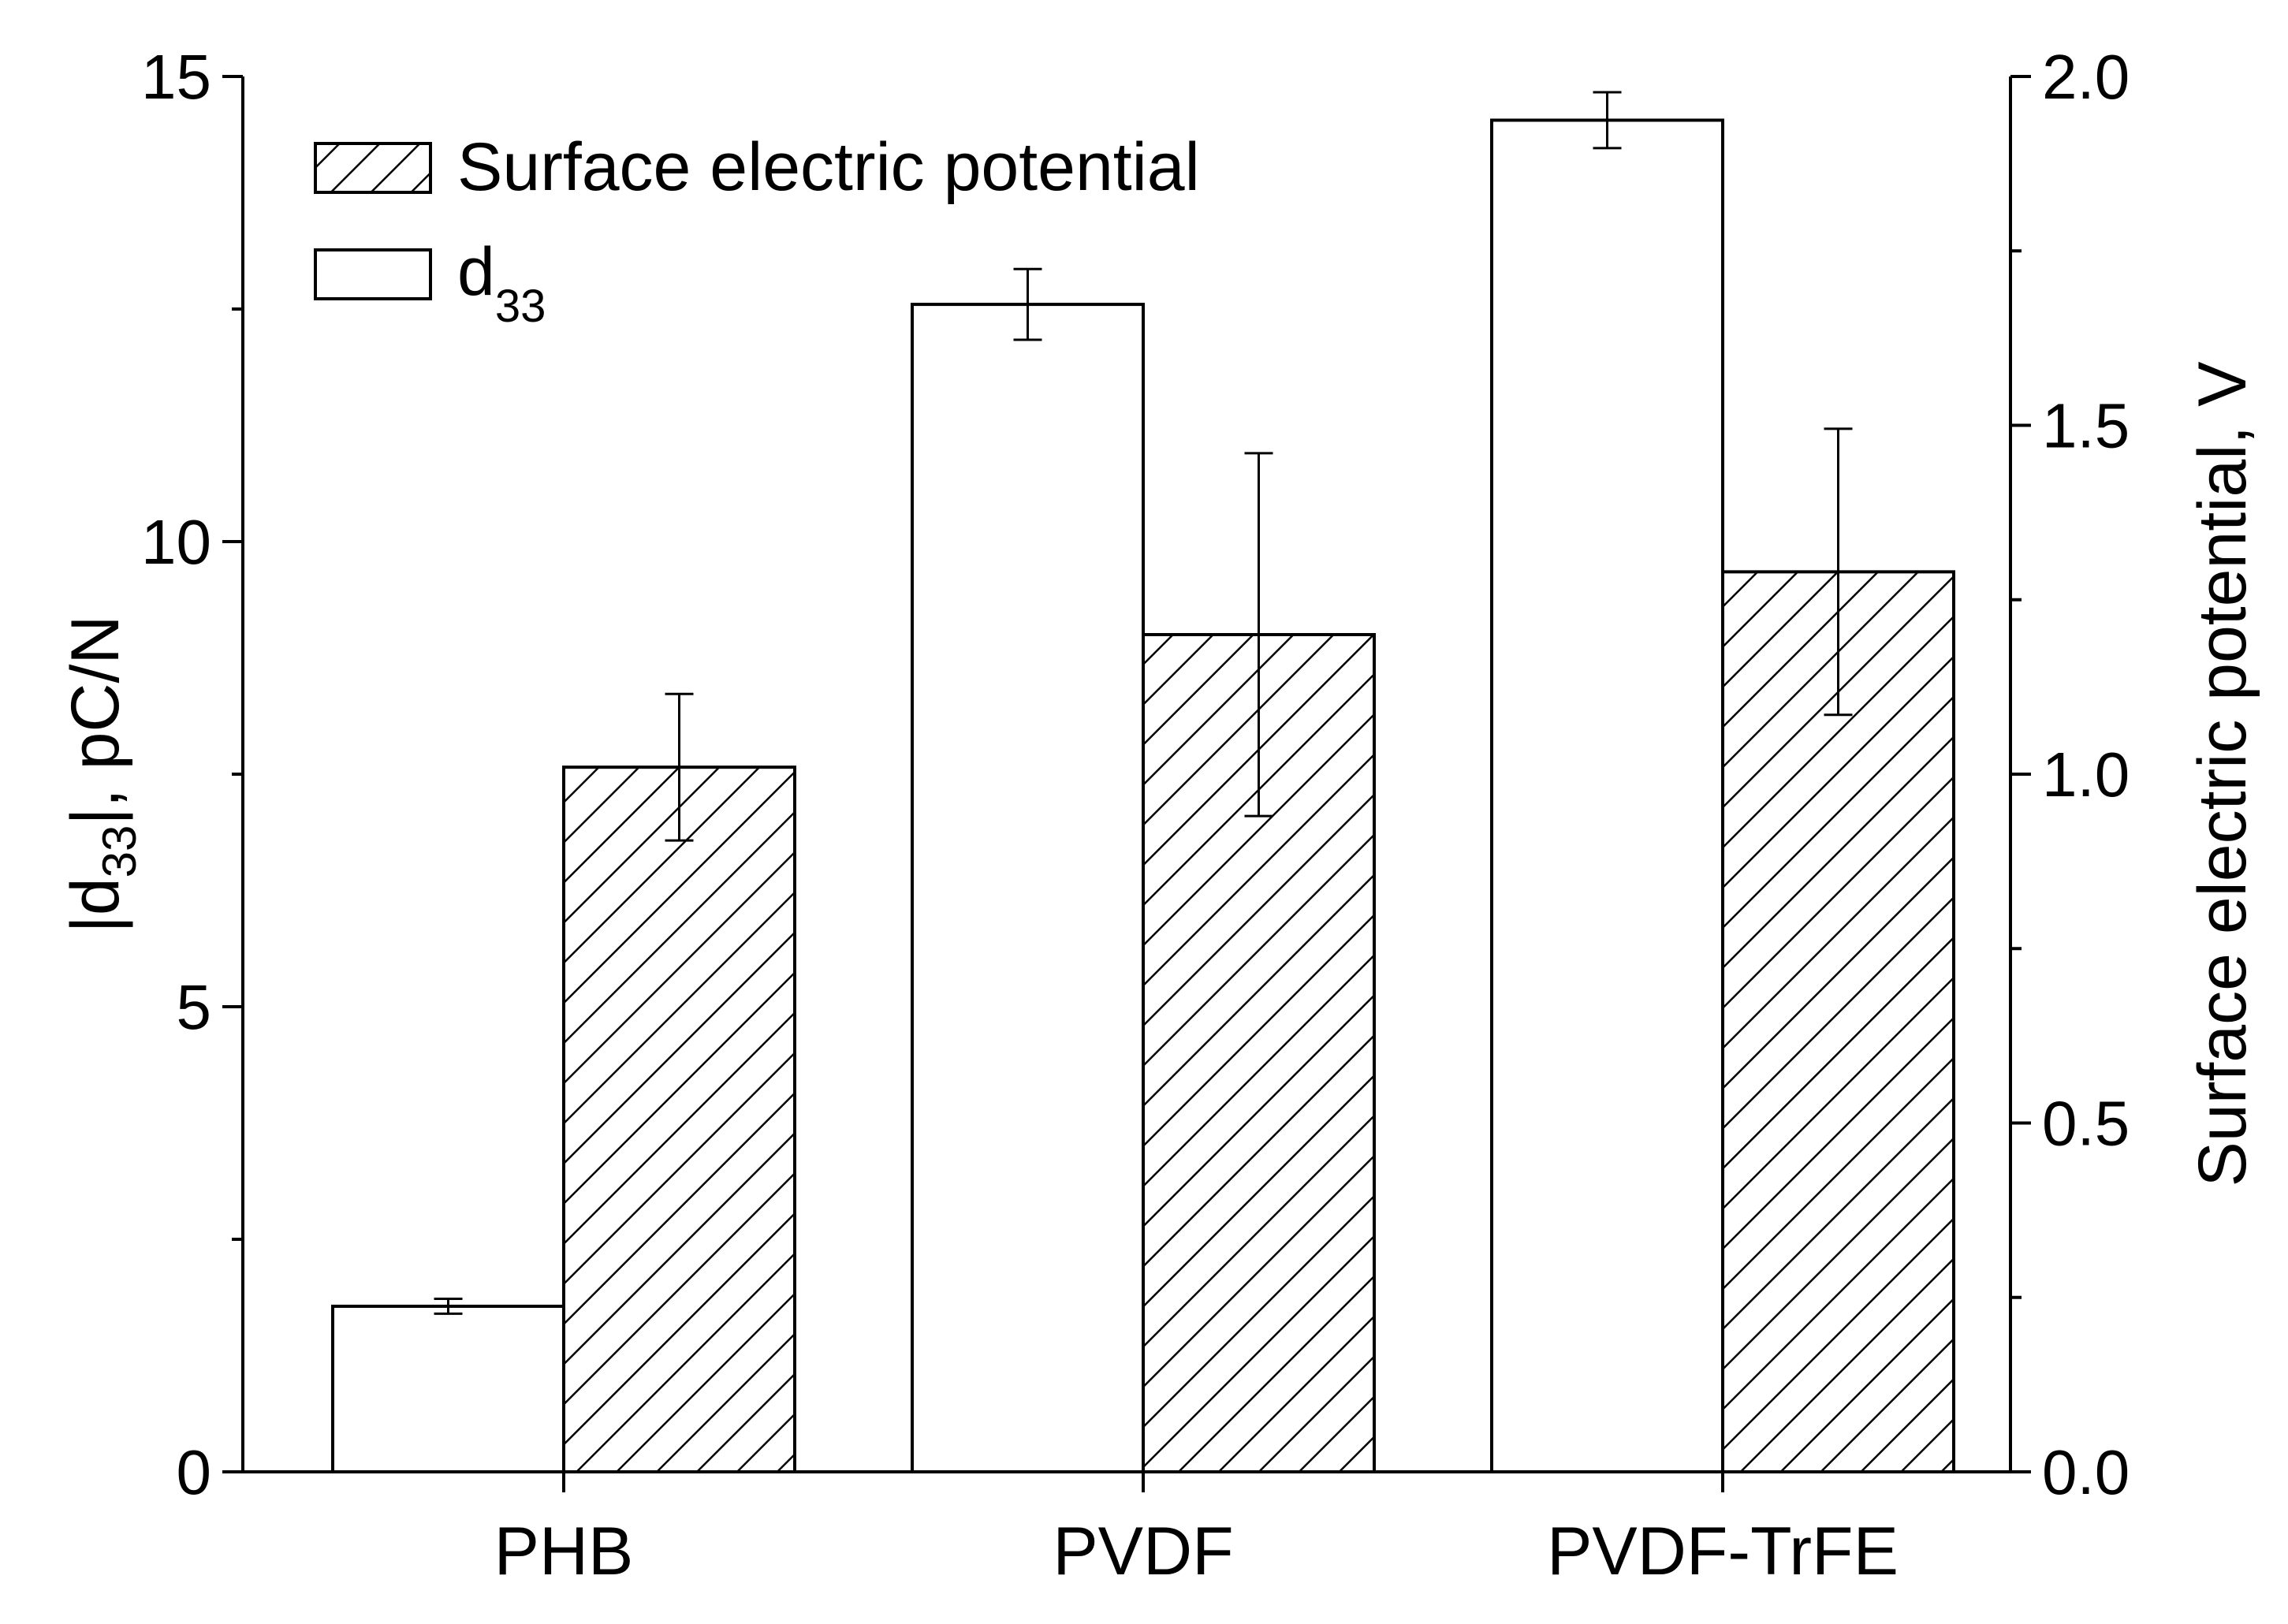  What do you see at coordinates (2086, 1472) in the screenshot?
I see `right-tick-label: 0.0` at bounding box center [2086, 1472].